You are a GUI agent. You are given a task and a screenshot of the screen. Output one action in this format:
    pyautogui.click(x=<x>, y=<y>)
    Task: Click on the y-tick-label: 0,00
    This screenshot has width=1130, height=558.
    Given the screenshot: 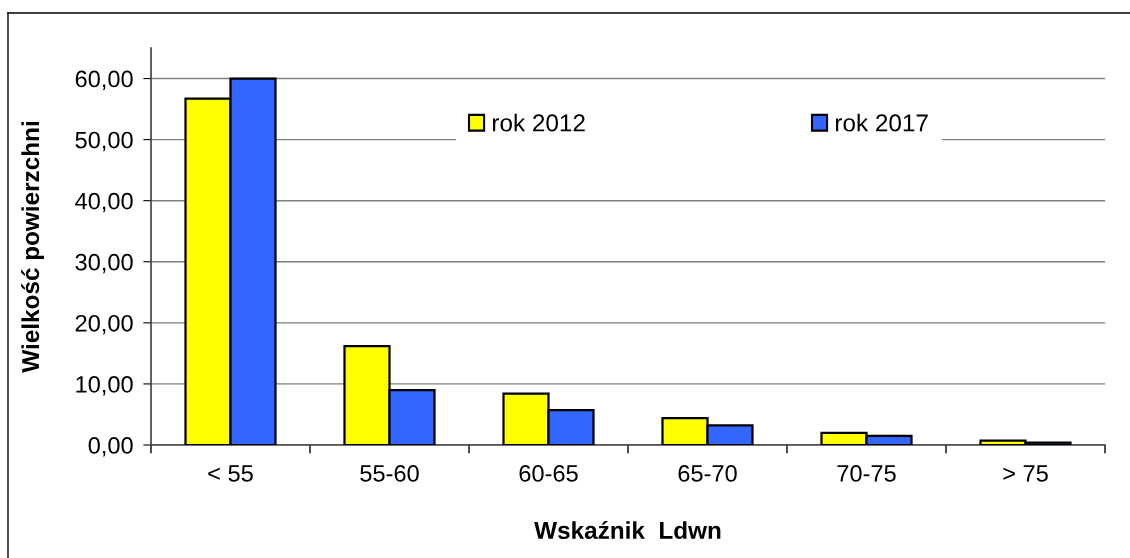 What is the action you would take?
    pyautogui.click(x=110, y=447)
    